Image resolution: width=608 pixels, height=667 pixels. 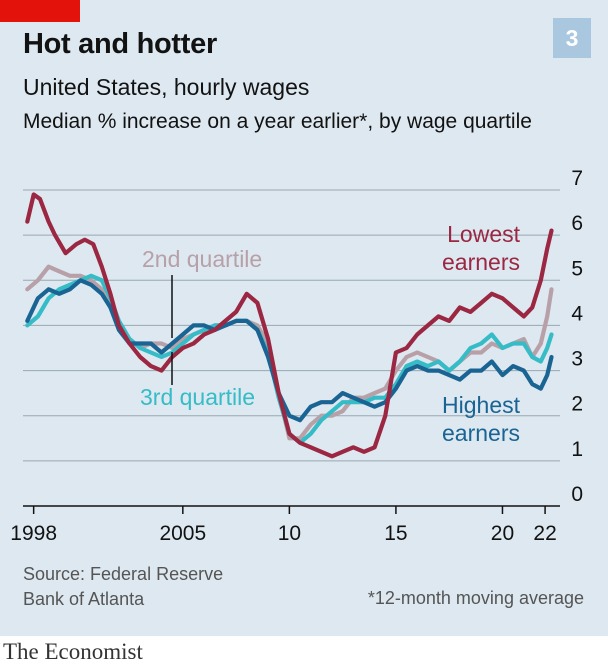 I want to click on y-tick-label-3: 3, so click(x=577, y=359).